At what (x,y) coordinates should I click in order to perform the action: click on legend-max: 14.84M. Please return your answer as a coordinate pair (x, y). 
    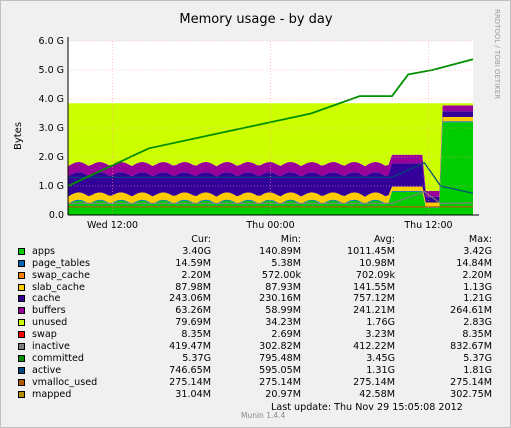
    Looking at the image, I should click on (474, 263).